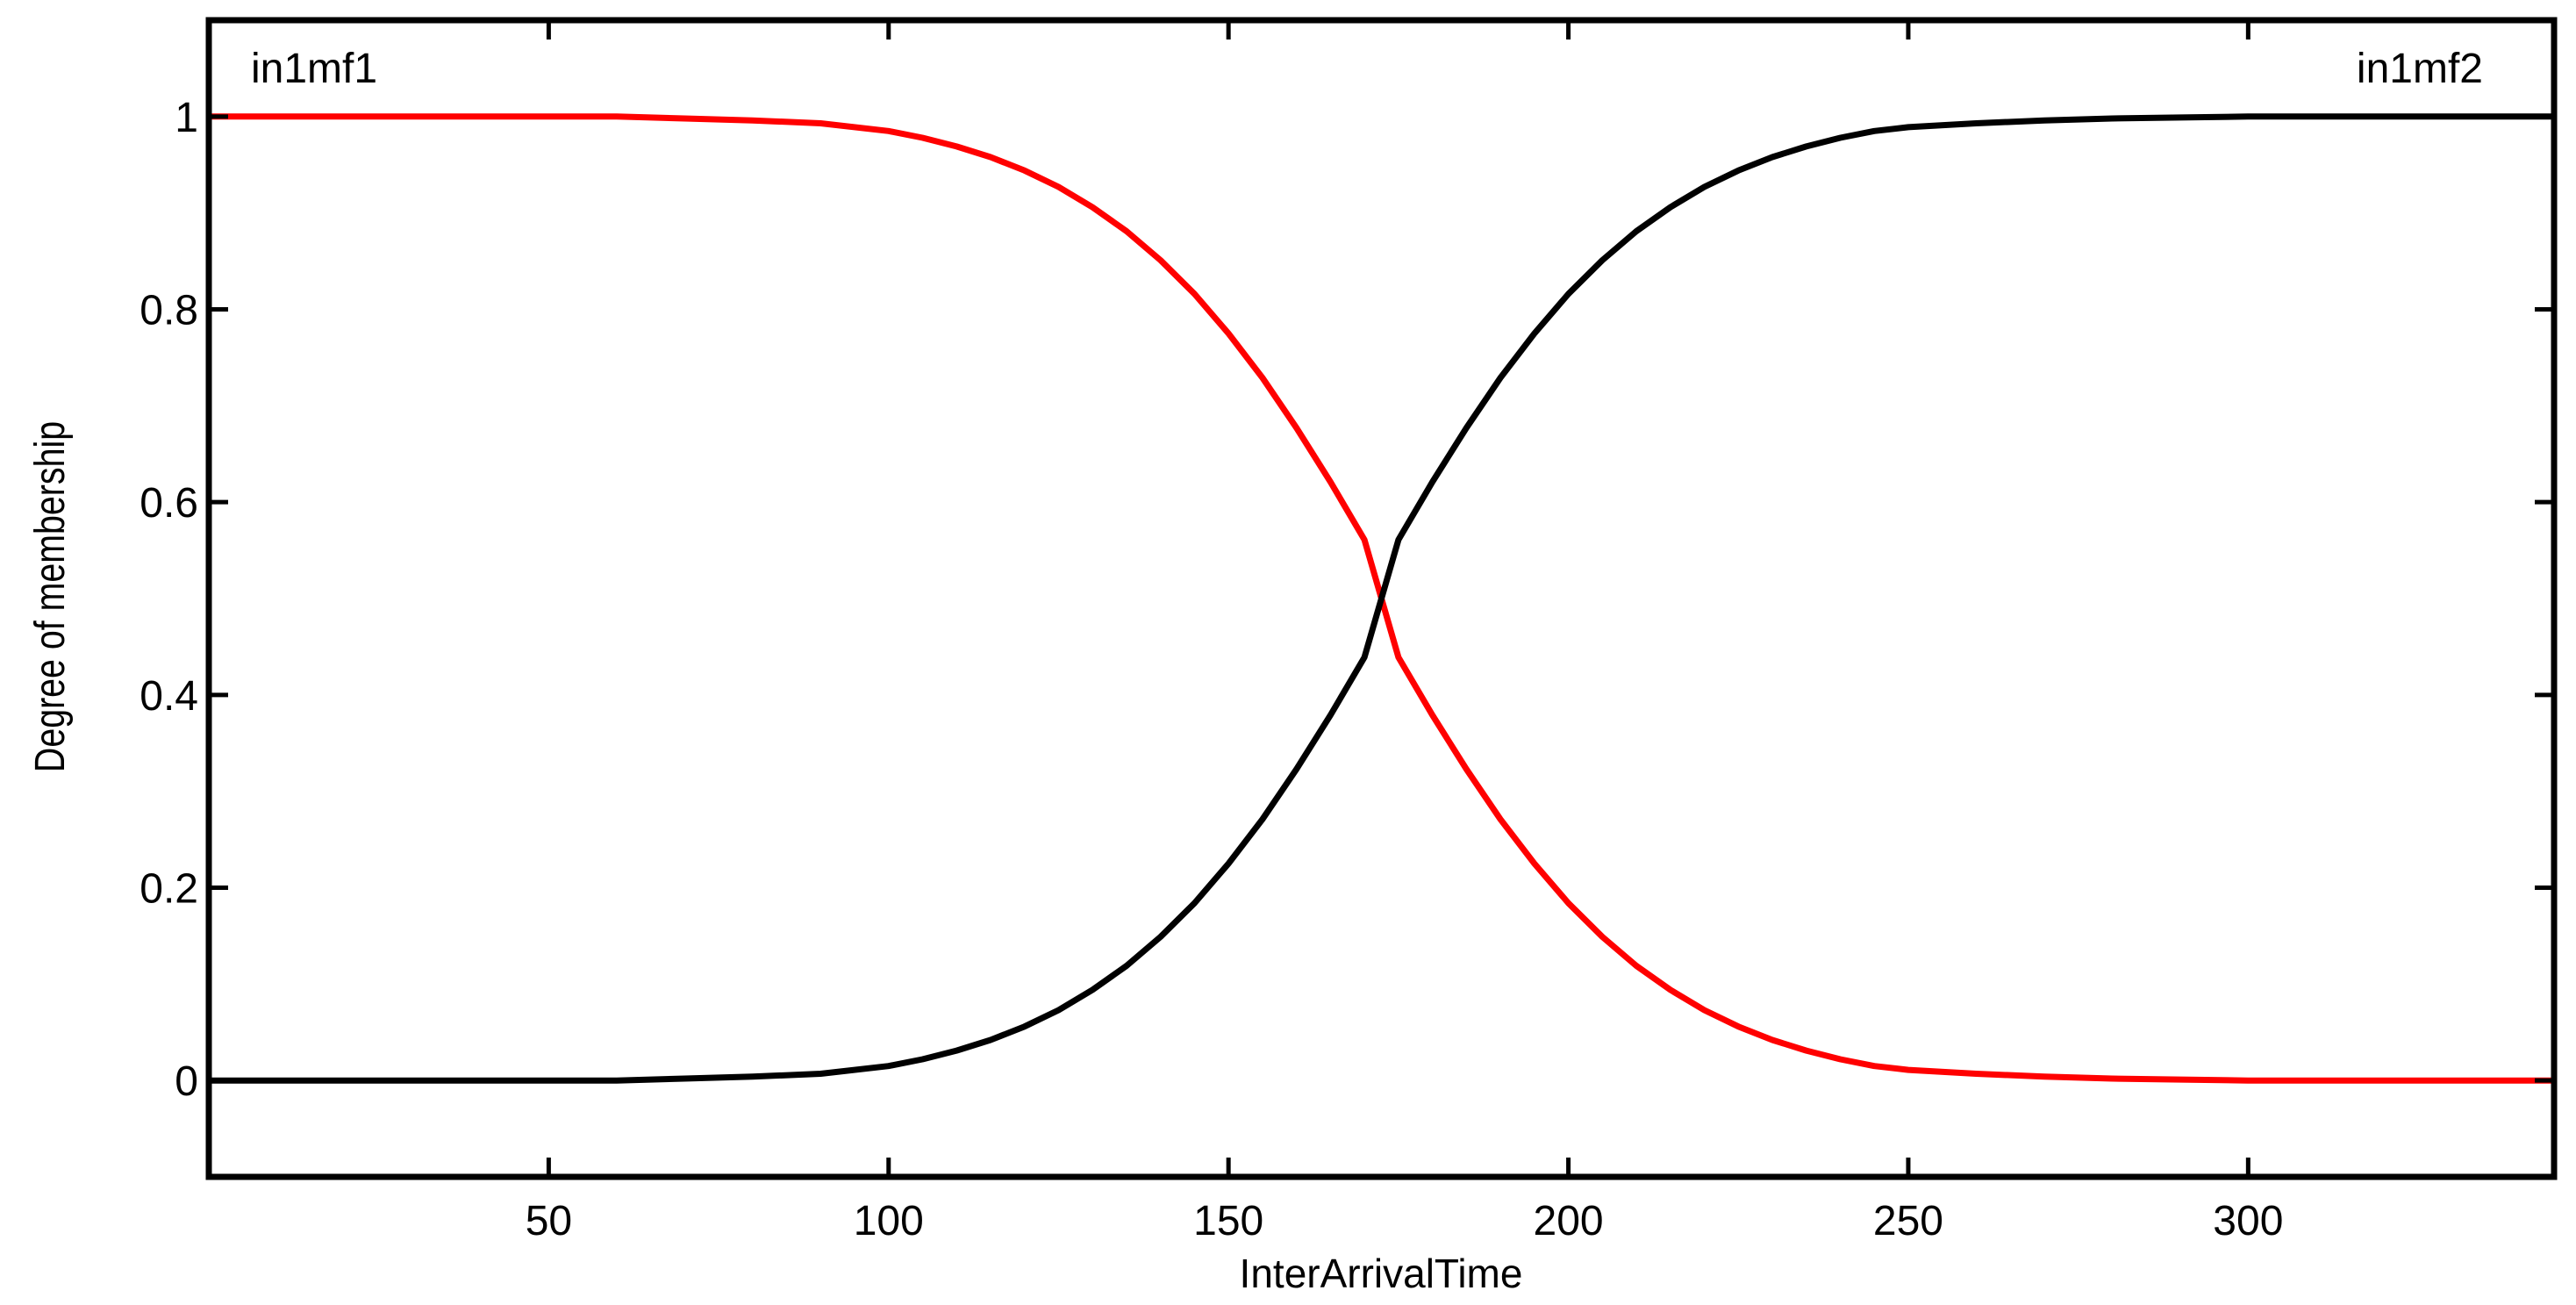 The image size is (2576, 1305). I want to click on y-tick-label: 0.2, so click(169, 889).